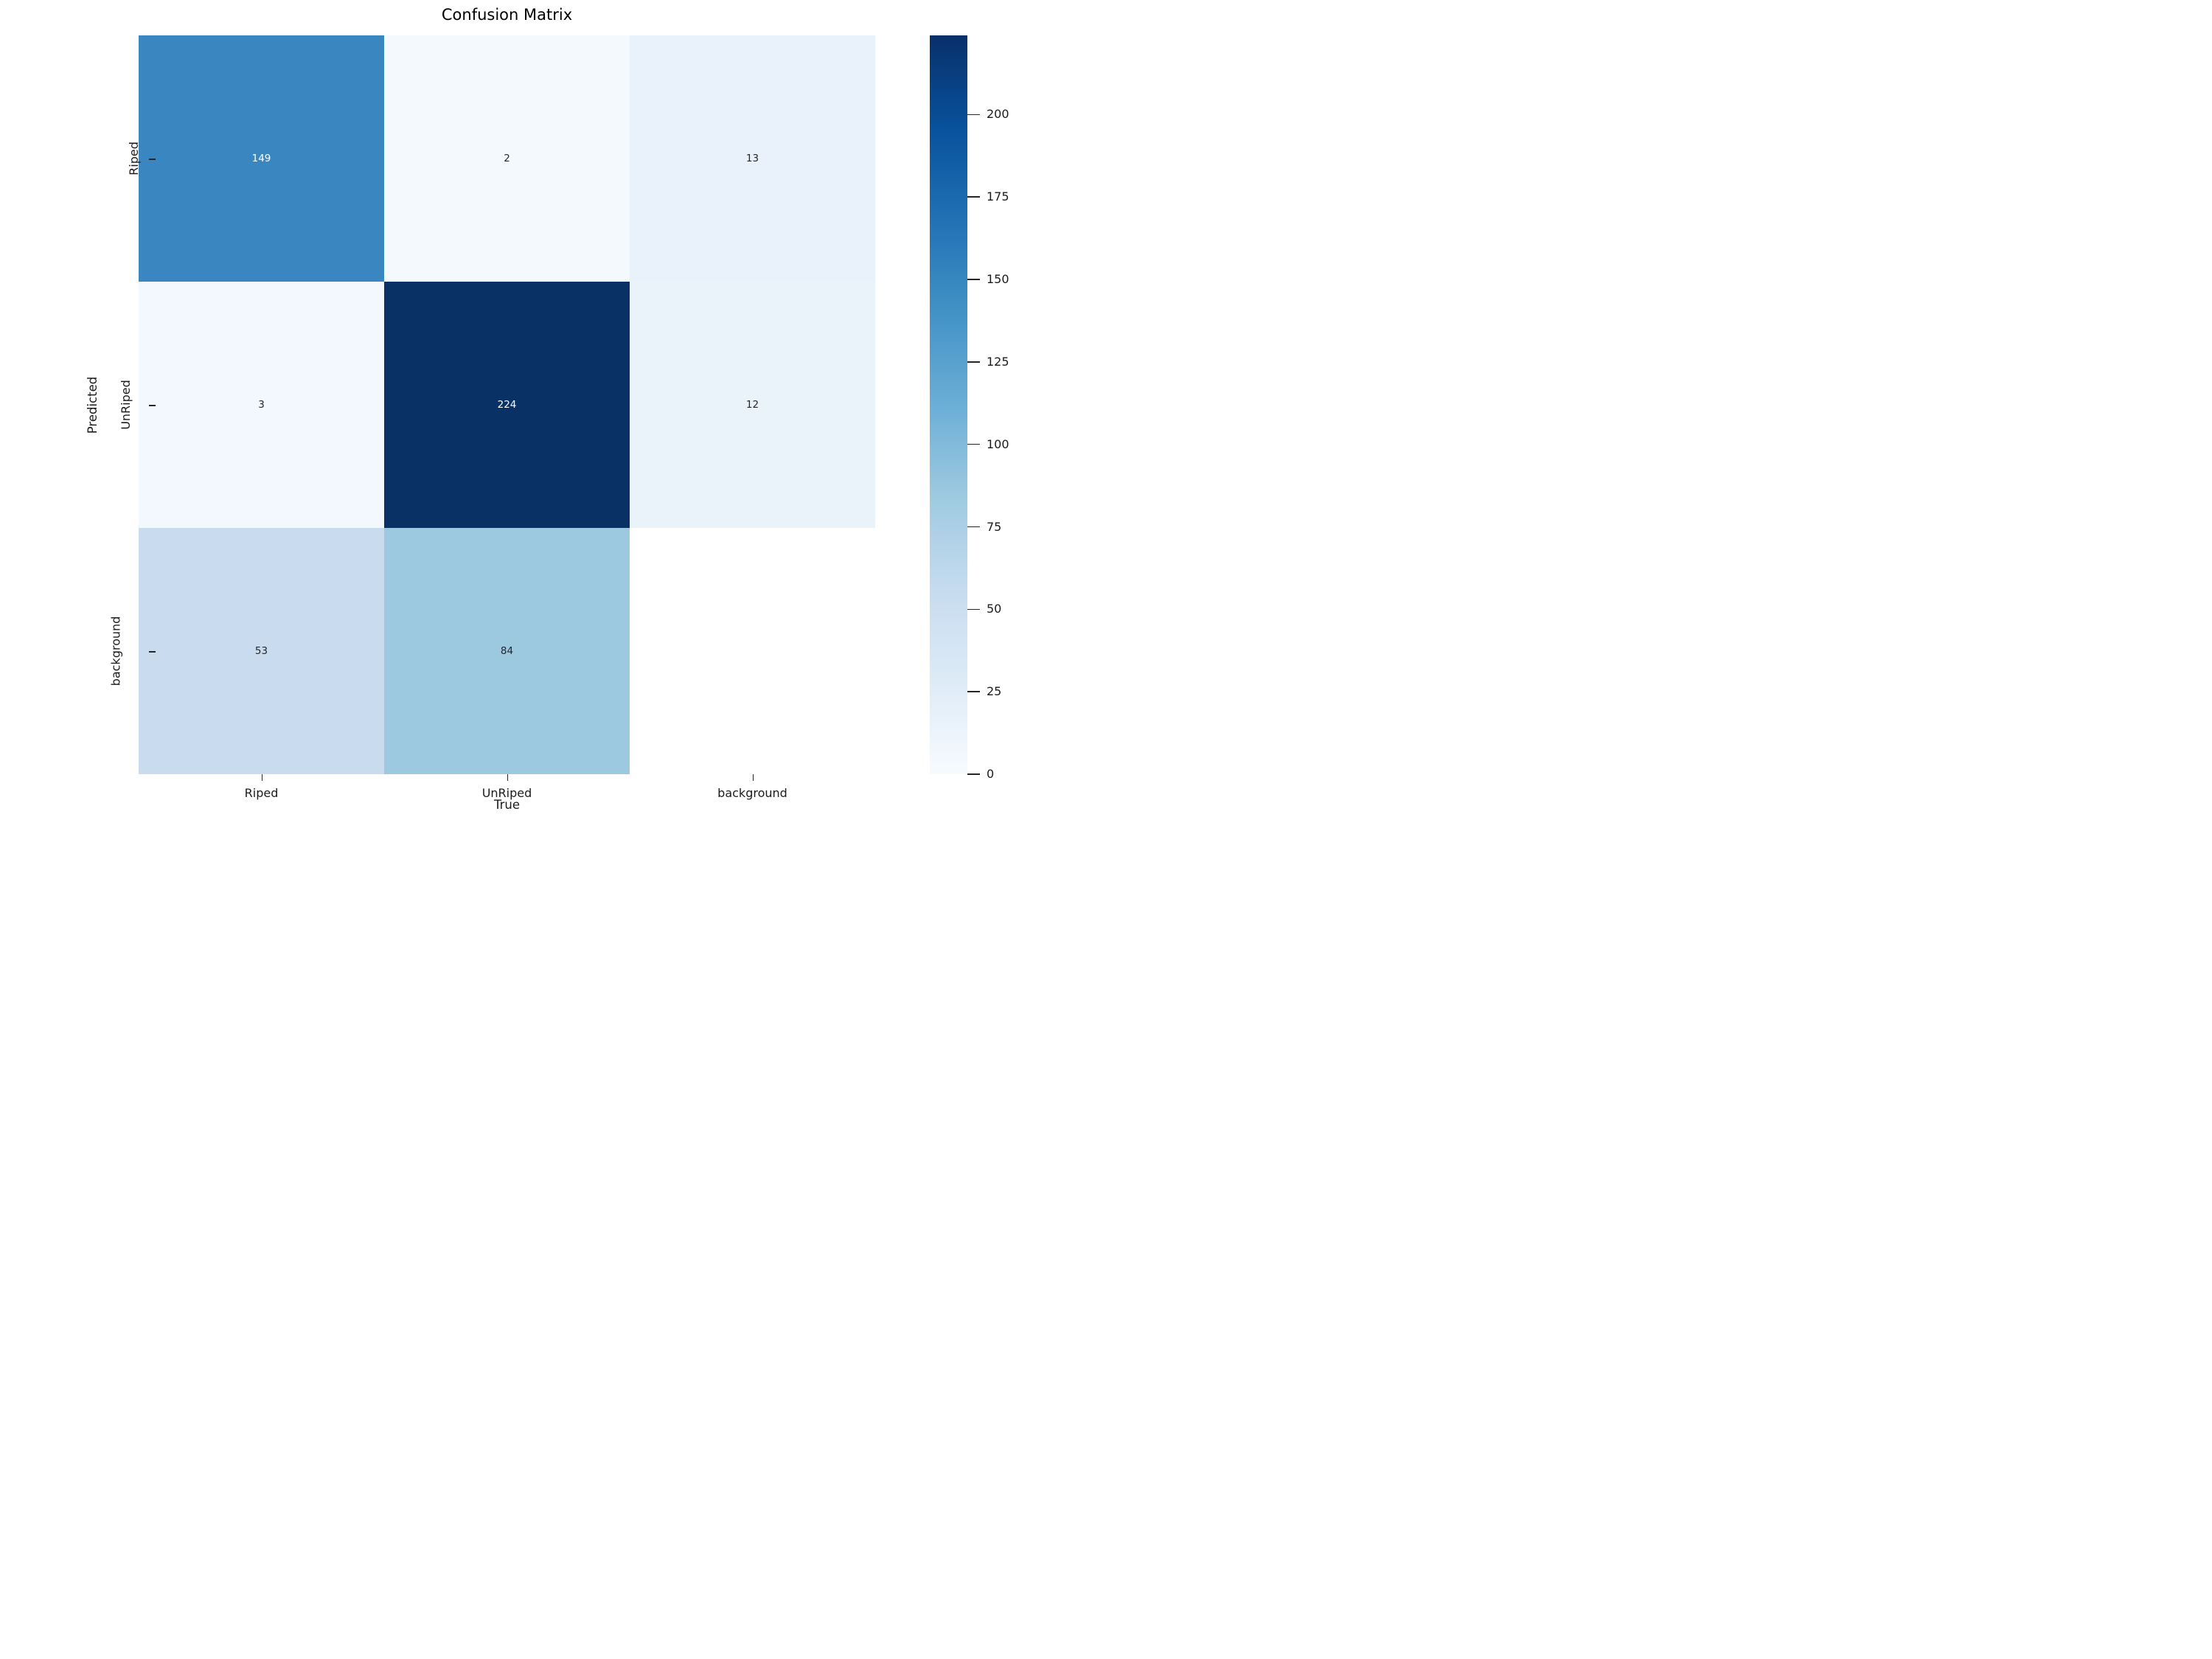 This screenshot has height=1659, width=2212. What do you see at coordinates (507, 805) in the screenshot?
I see `x-axis-label: True` at bounding box center [507, 805].